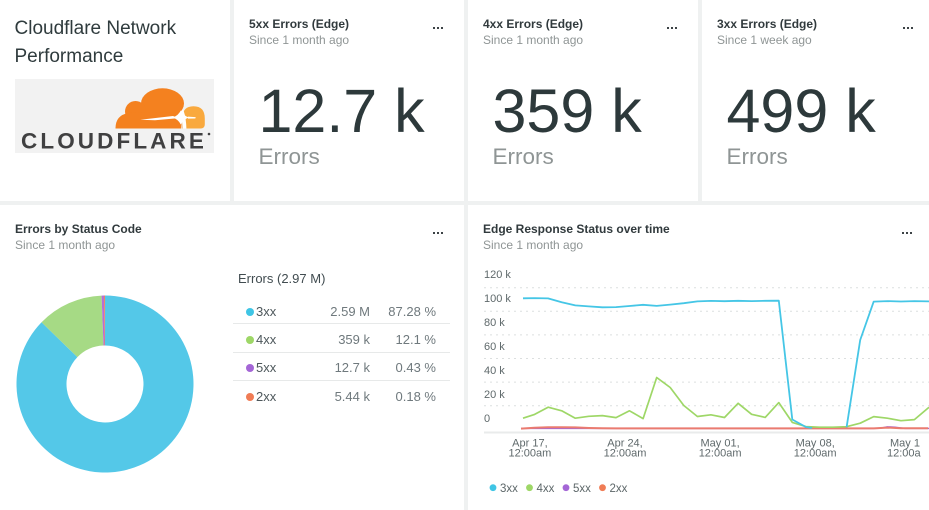 This screenshot has height=510, width=929. What do you see at coordinates (487, 419) in the screenshot?
I see `svg-text: 0` at bounding box center [487, 419].